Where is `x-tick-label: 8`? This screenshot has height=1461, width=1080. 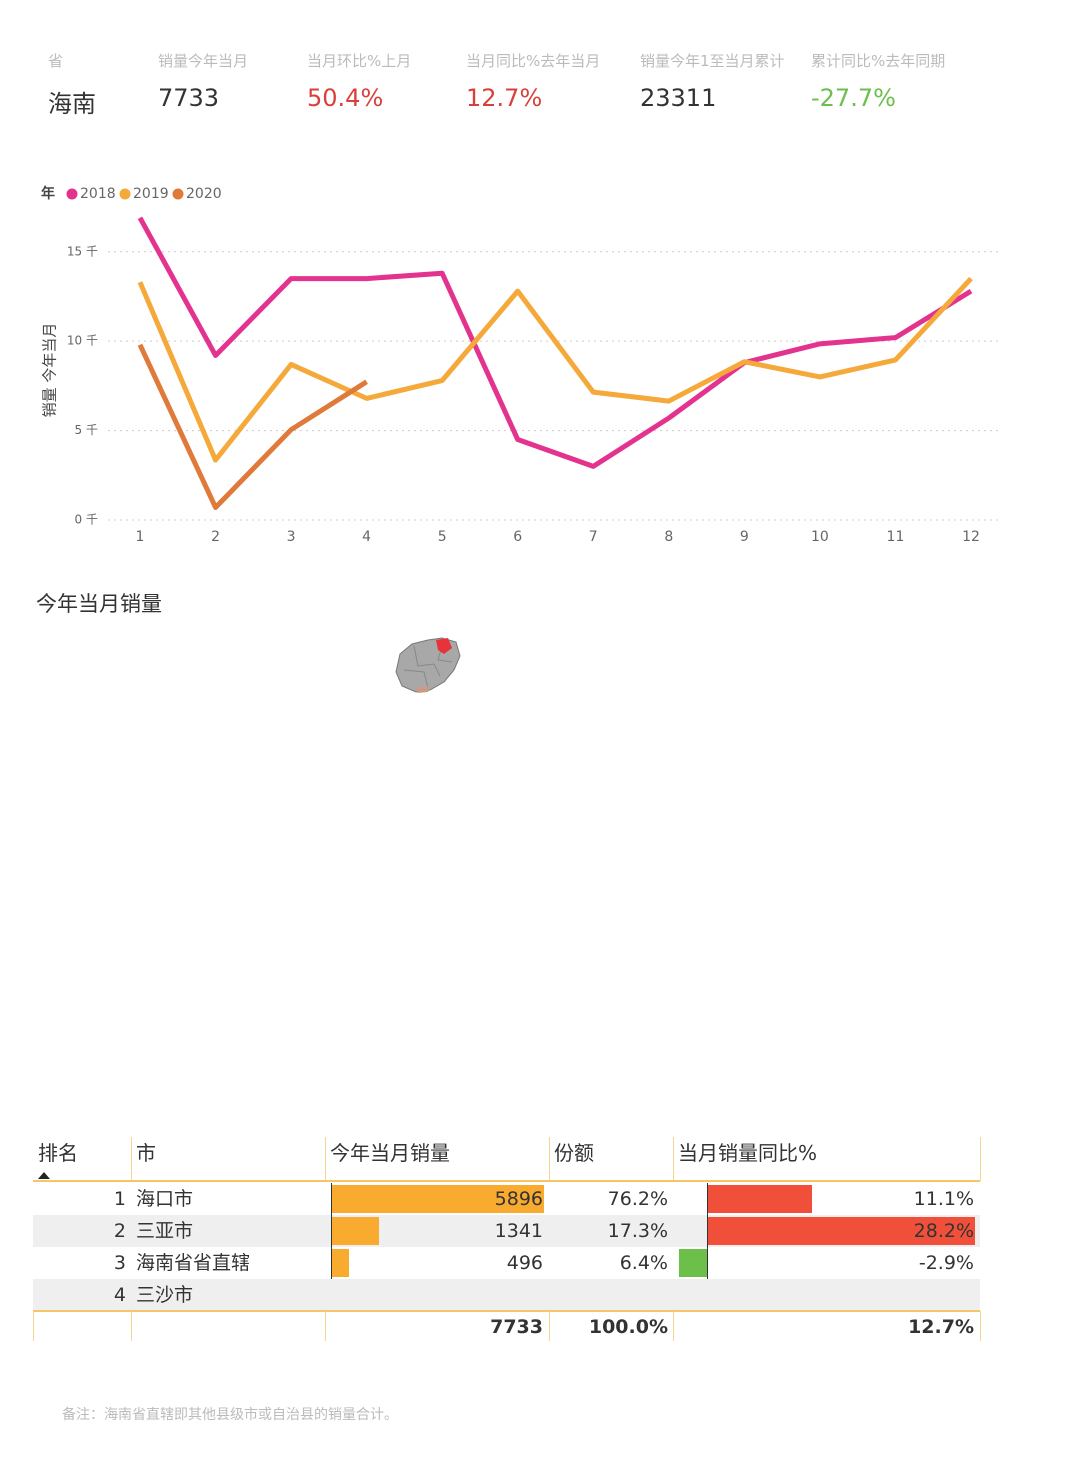 x-tick-label: 8 is located at coordinates (668, 537).